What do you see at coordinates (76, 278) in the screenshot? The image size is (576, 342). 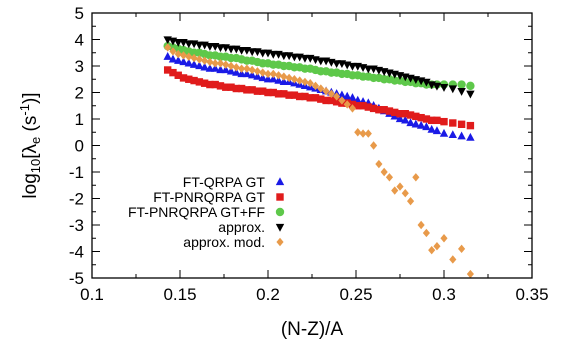 I see `y-tick-label: -5` at bounding box center [76, 278].